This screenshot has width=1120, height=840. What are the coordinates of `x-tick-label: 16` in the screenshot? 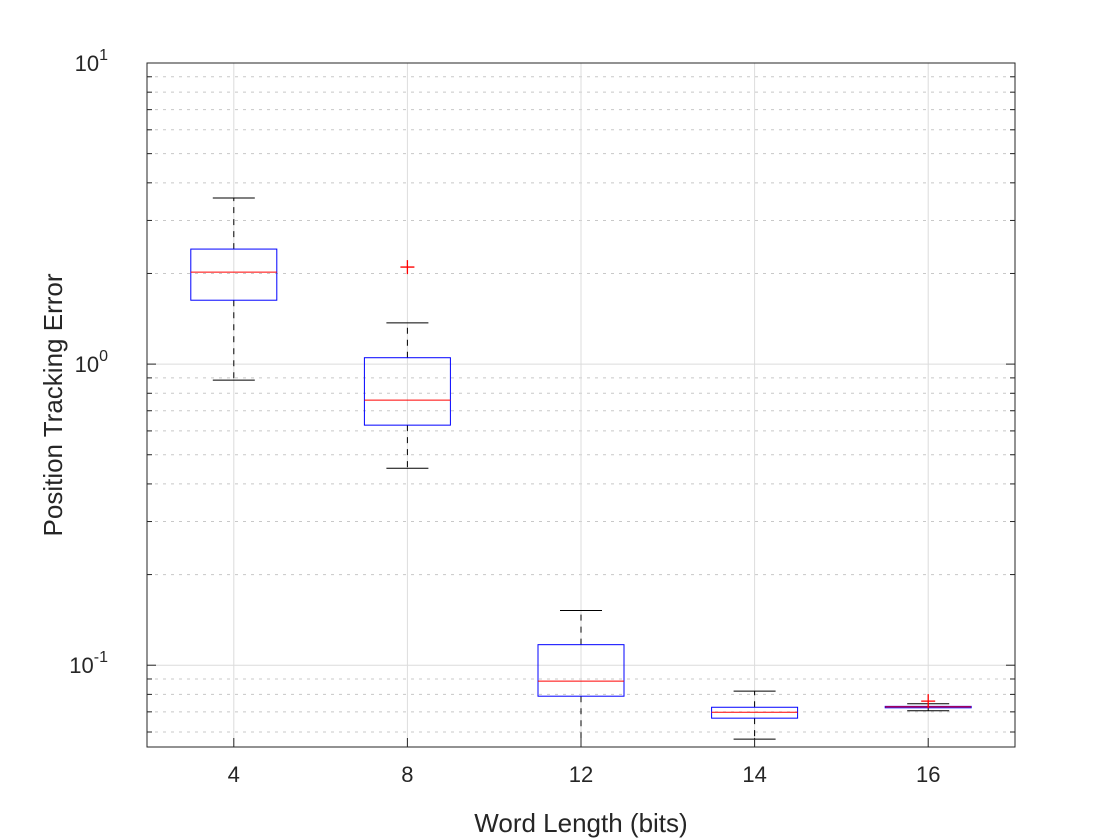 It's located at (928, 774).